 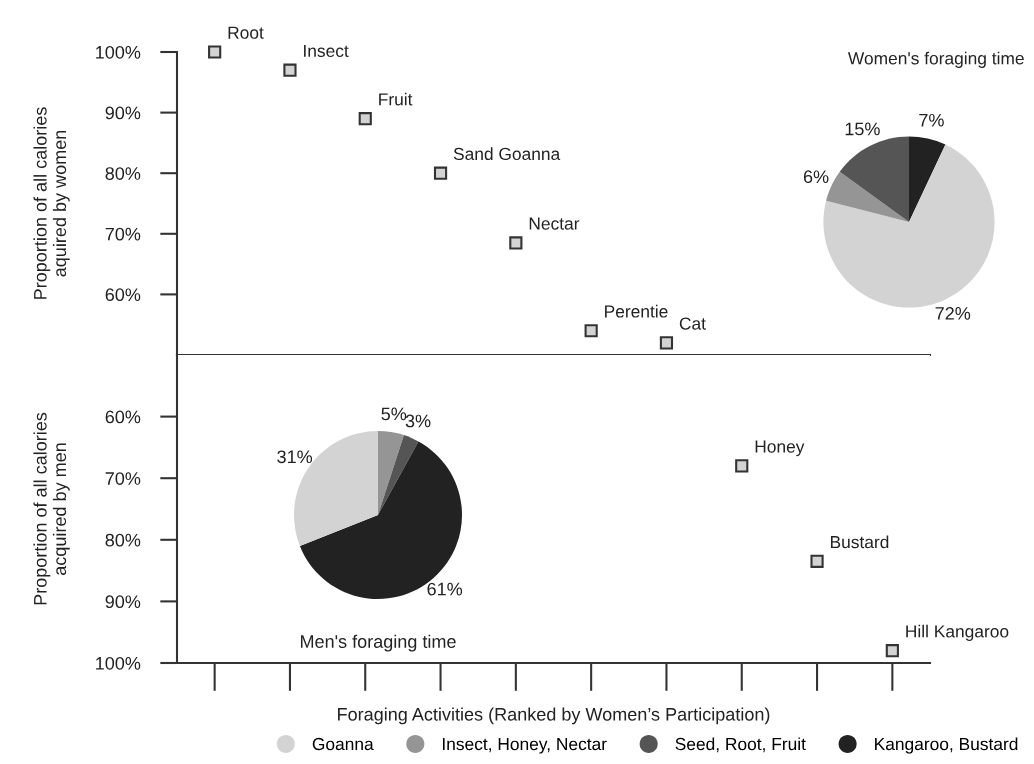 What do you see at coordinates (953, 313) in the screenshot?
I see `data-label: 72%` at bounding box center [953, 313].